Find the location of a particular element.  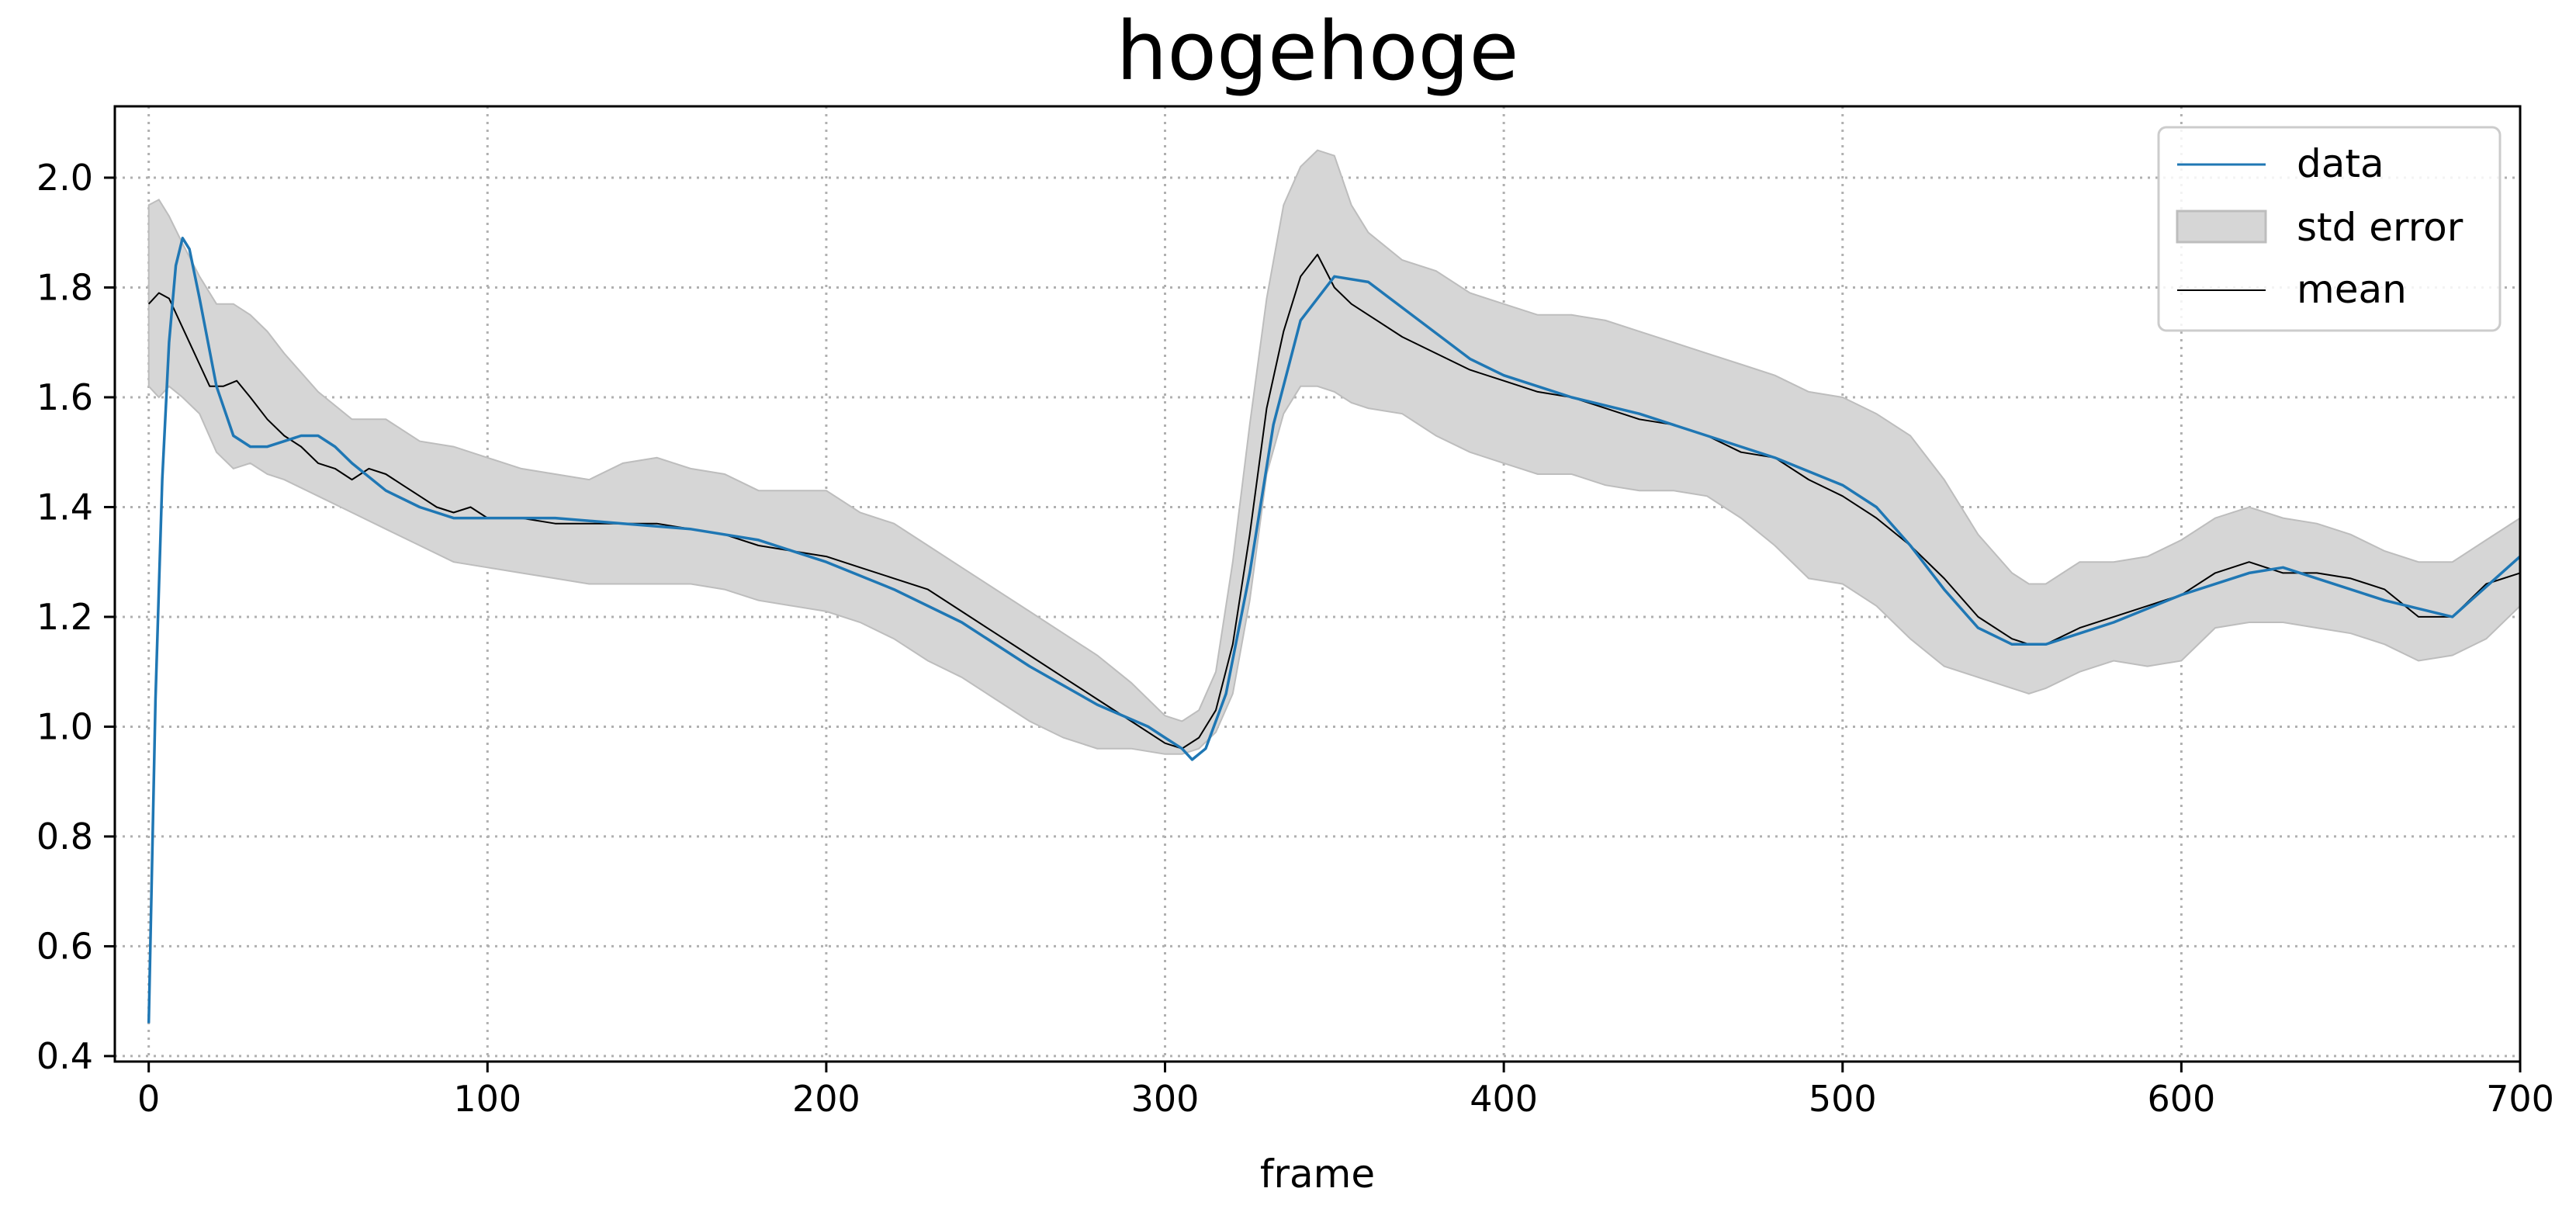

y-axis-ticks: 0.4 0.6 0.8 1.0 1.2 1.4 1.6 1.8 2.0 is located at coordinates (75, 617).